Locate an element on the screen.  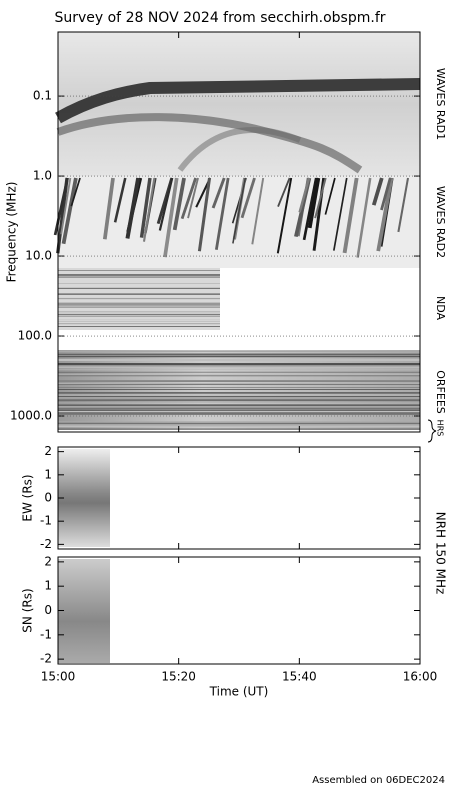
y-tick-label: 100.0 is located at coordinates (35, 336).